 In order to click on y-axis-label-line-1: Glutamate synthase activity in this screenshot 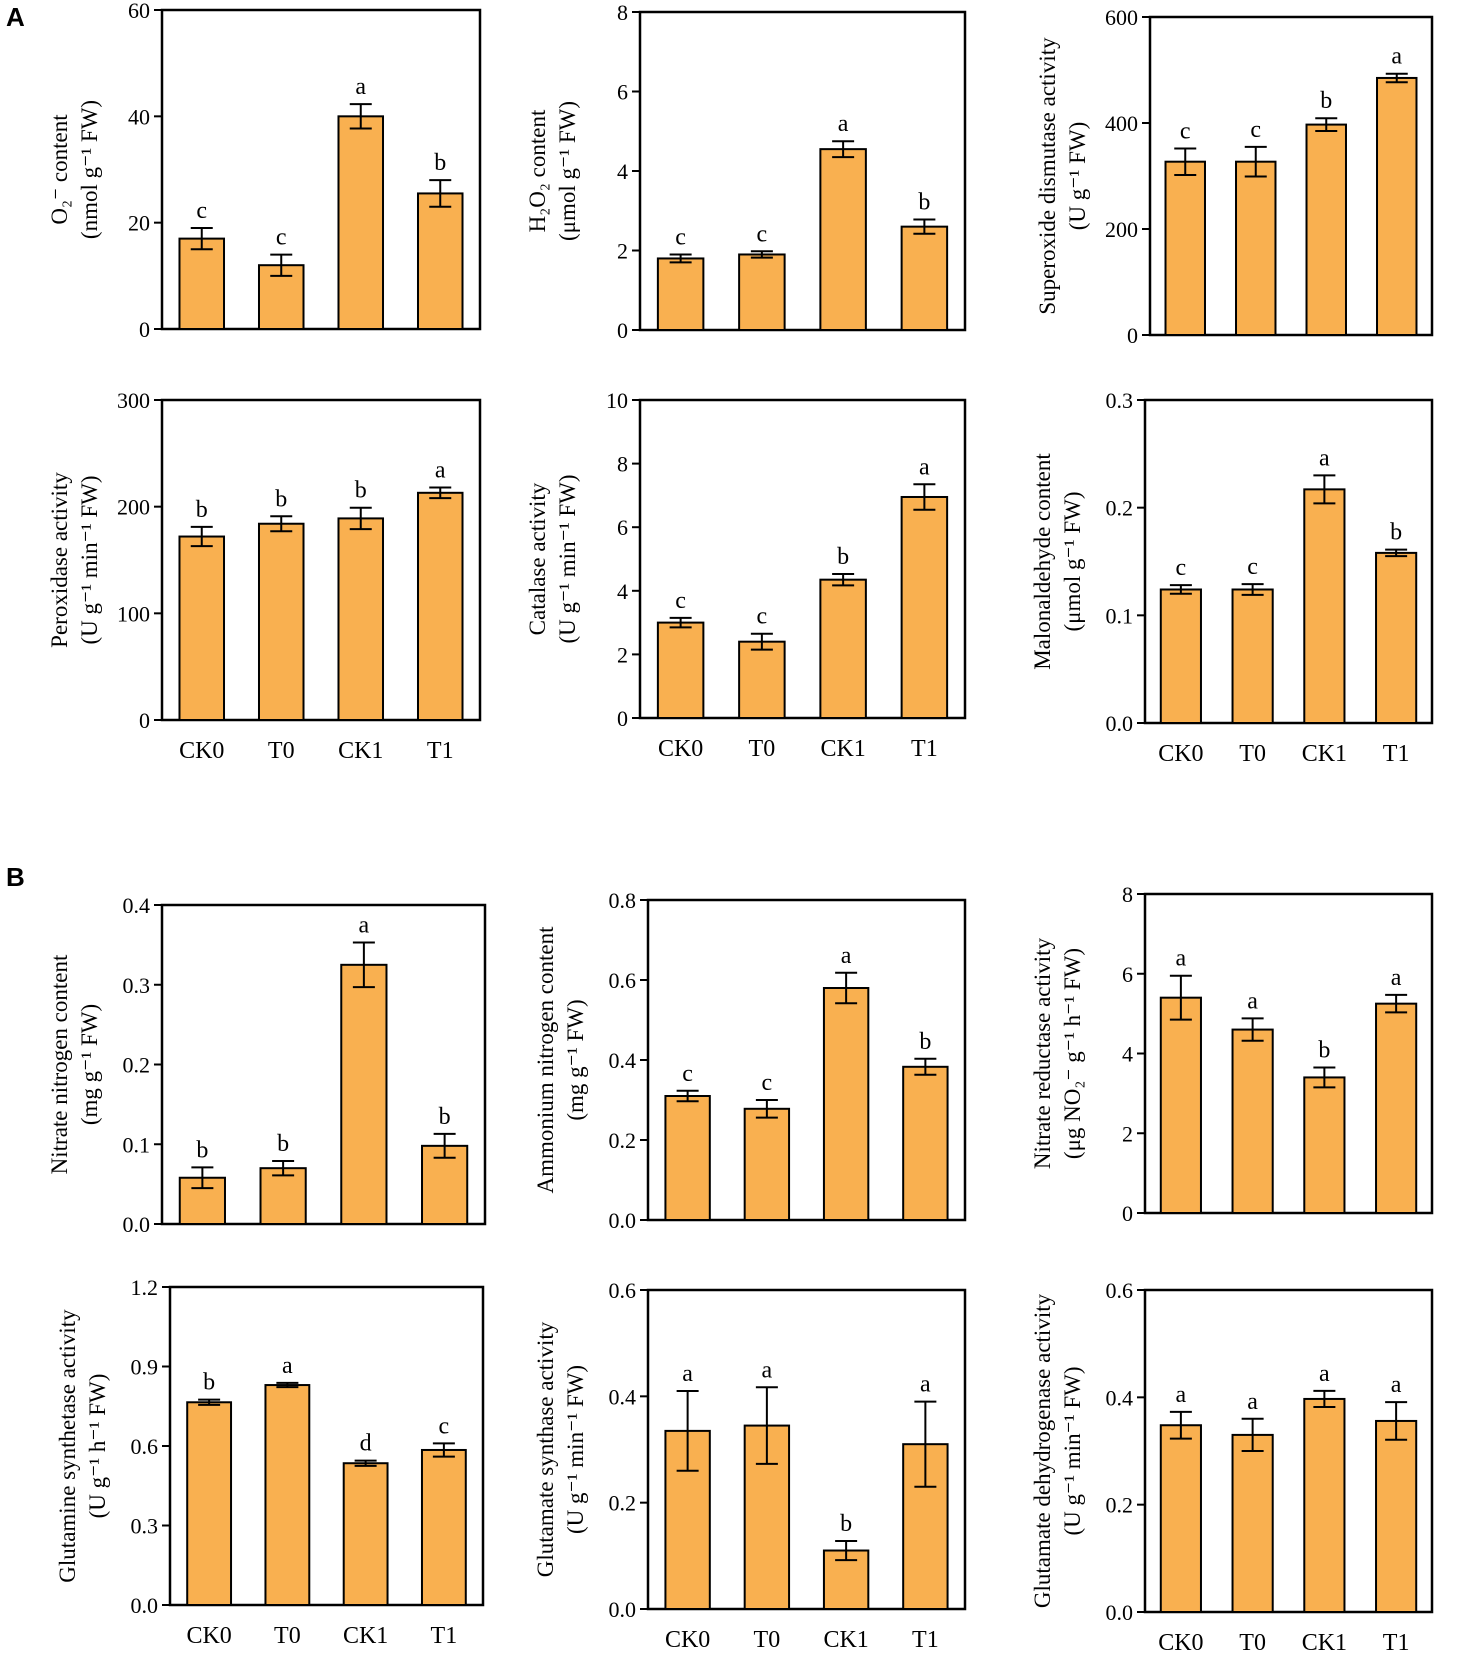, I will do `click(545, 1449)`.